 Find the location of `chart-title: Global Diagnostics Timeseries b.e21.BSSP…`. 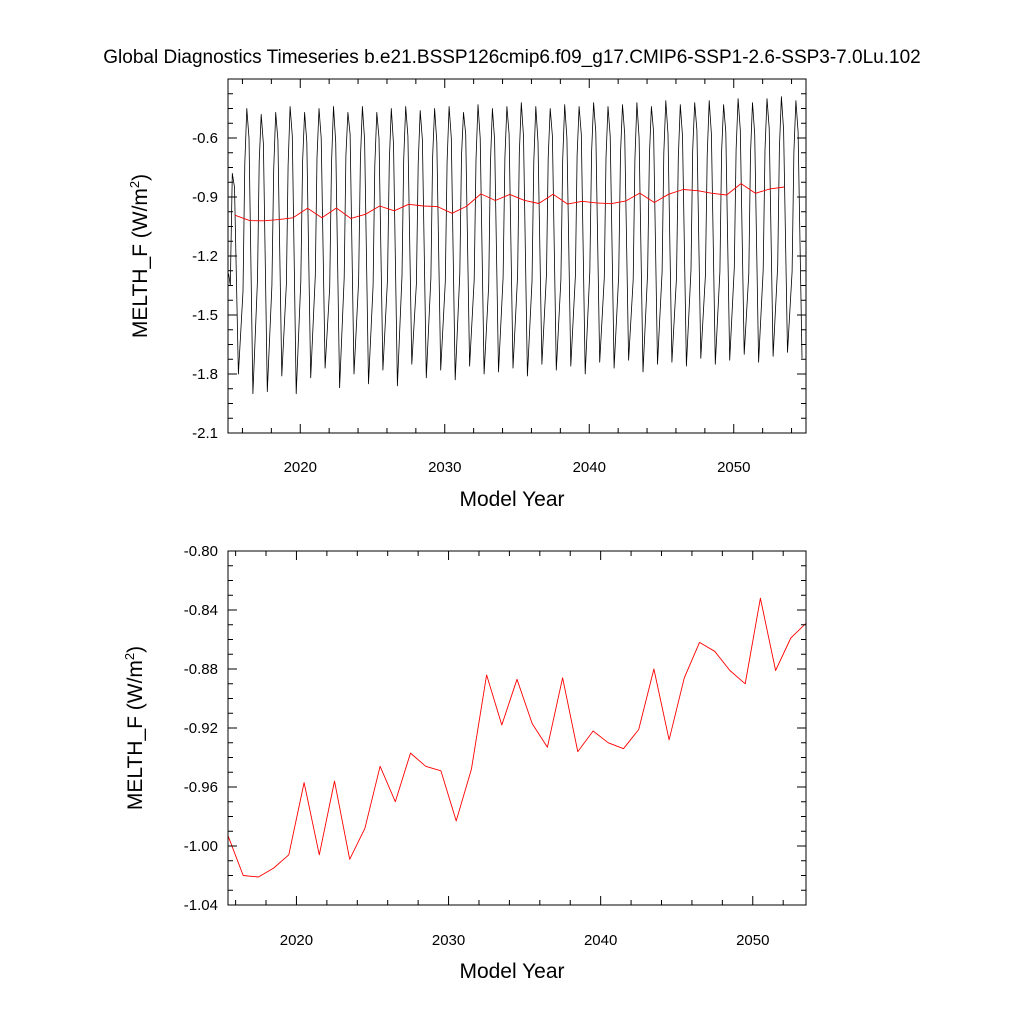

chart-title: Global Diagnostics Timeseries b.e21.BSSP… is located at coordinates (511, 57).